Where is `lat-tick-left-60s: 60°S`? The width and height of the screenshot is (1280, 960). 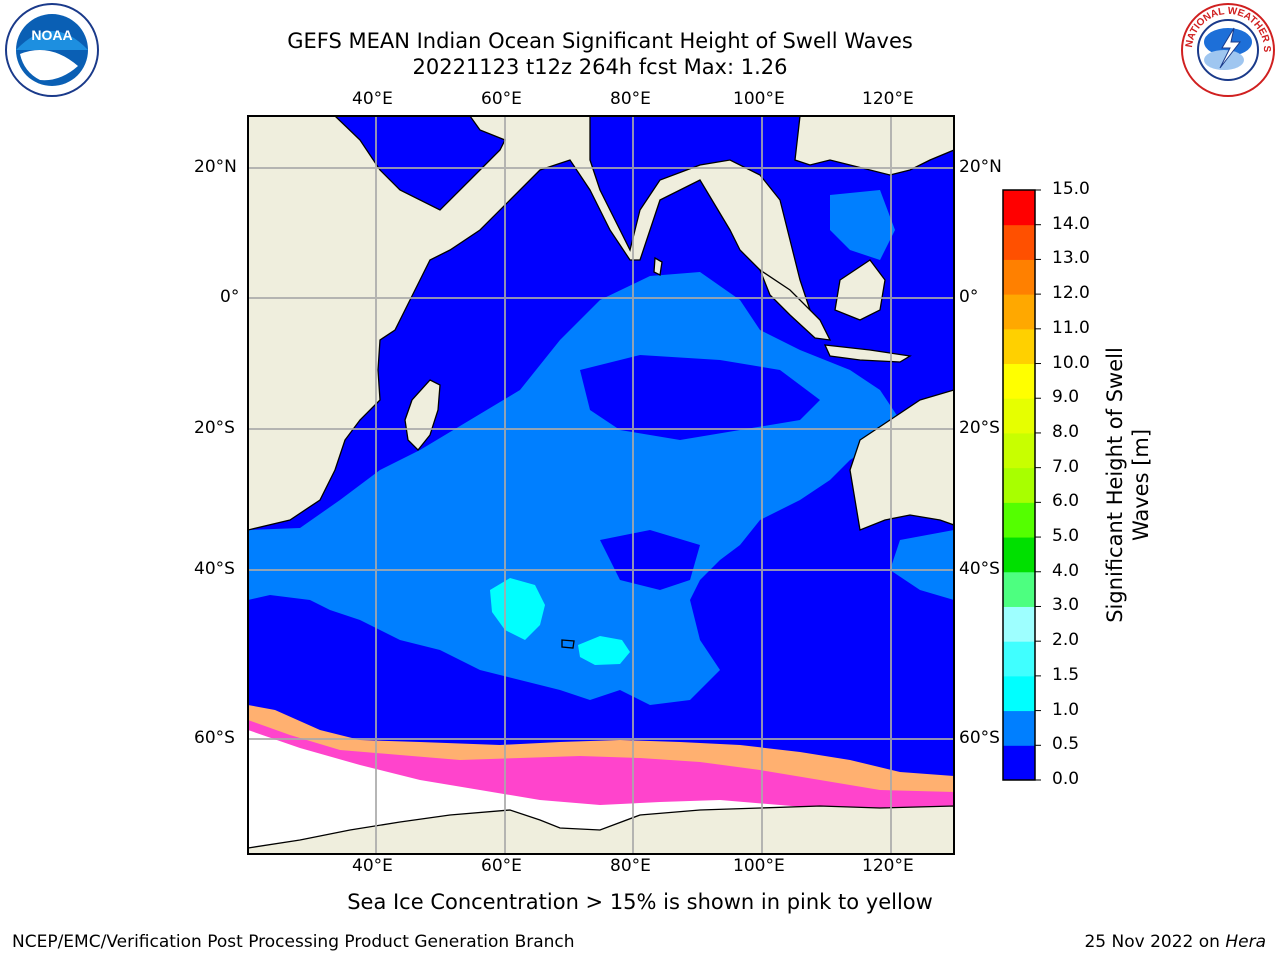 lat-tick-left-60s: 60°S is located at coordinates (214, 738).